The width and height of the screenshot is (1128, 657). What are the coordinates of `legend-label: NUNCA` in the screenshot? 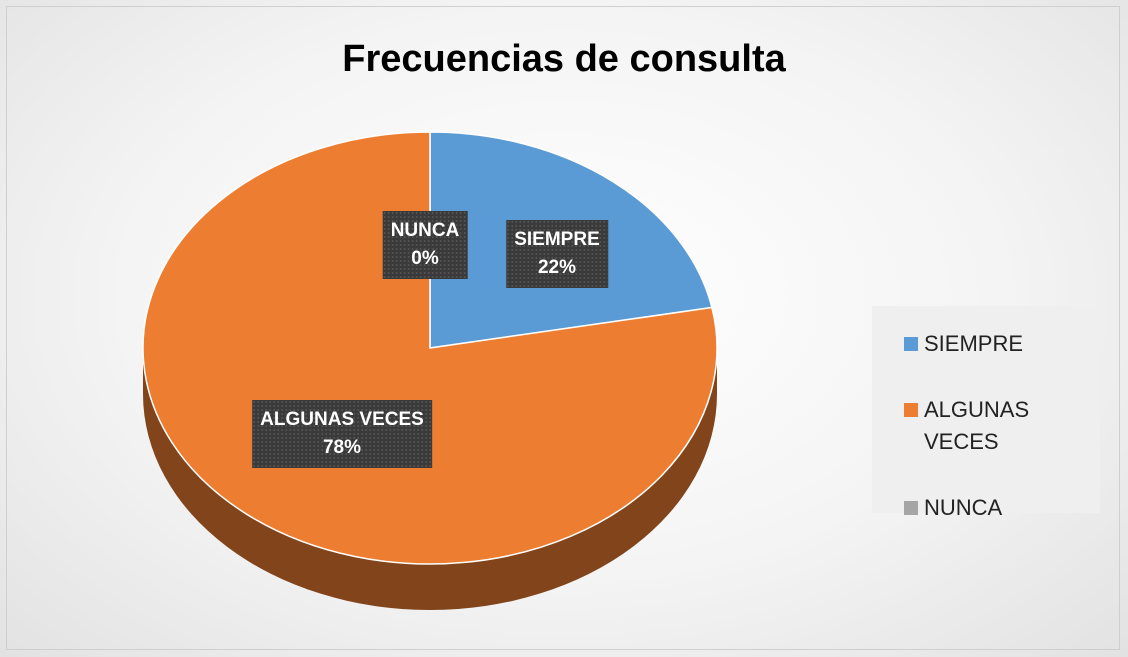 It's located at (963, 507).